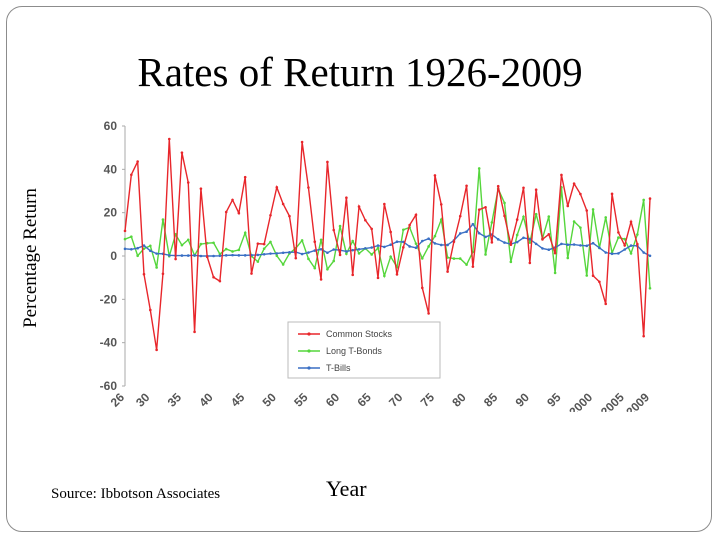 This screenshot has width=720, height=540. What do you see at coordinates (111, 169) in the screenshot?
I see `y-tick-label: 40` at bounding box center [111, 169].